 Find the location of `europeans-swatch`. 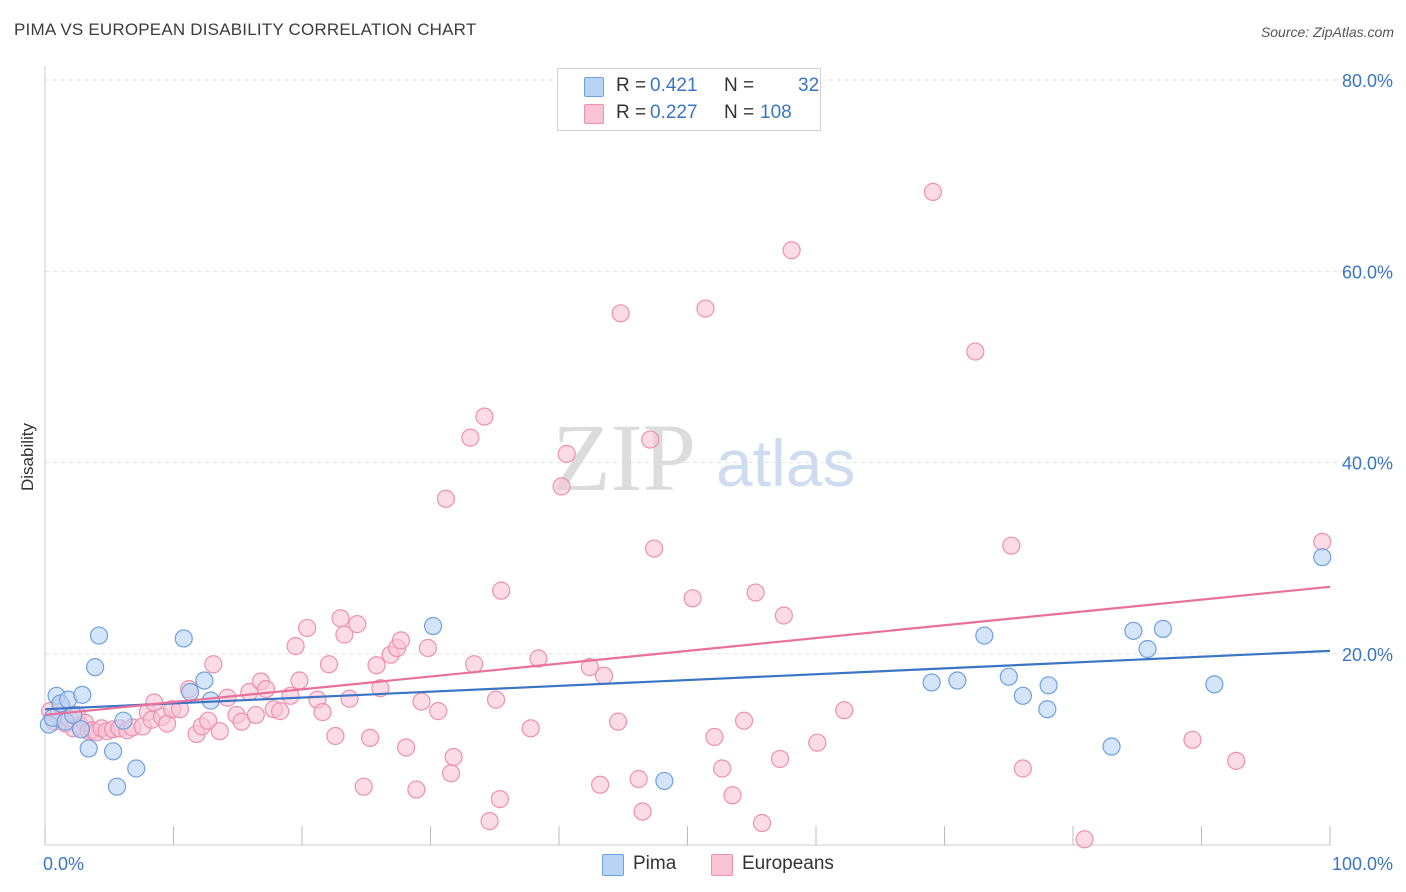

europeans-swatch is located at coordinates (594, 114).